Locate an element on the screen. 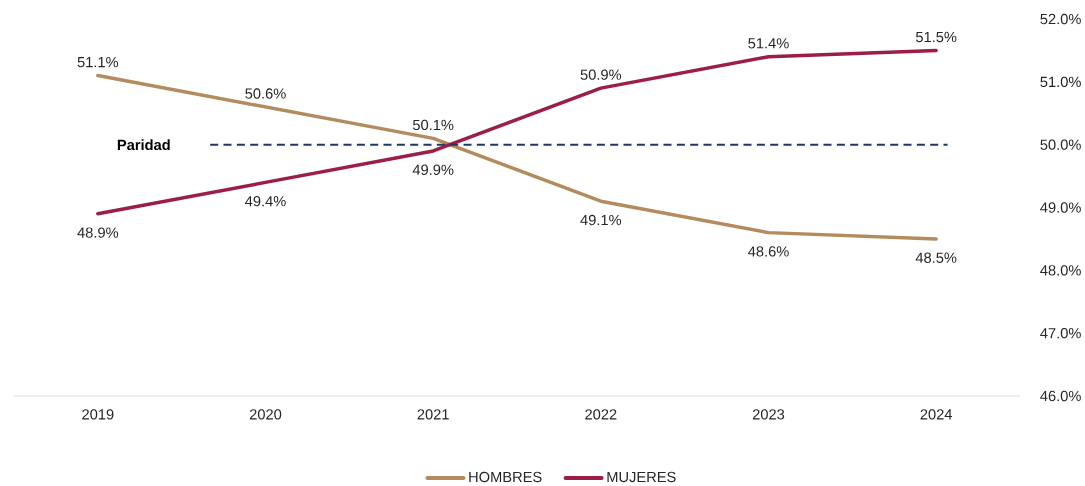 The width and height of the screenshot is (1085, 486). data-label: 51.4% is located at coordinates (768, 43).